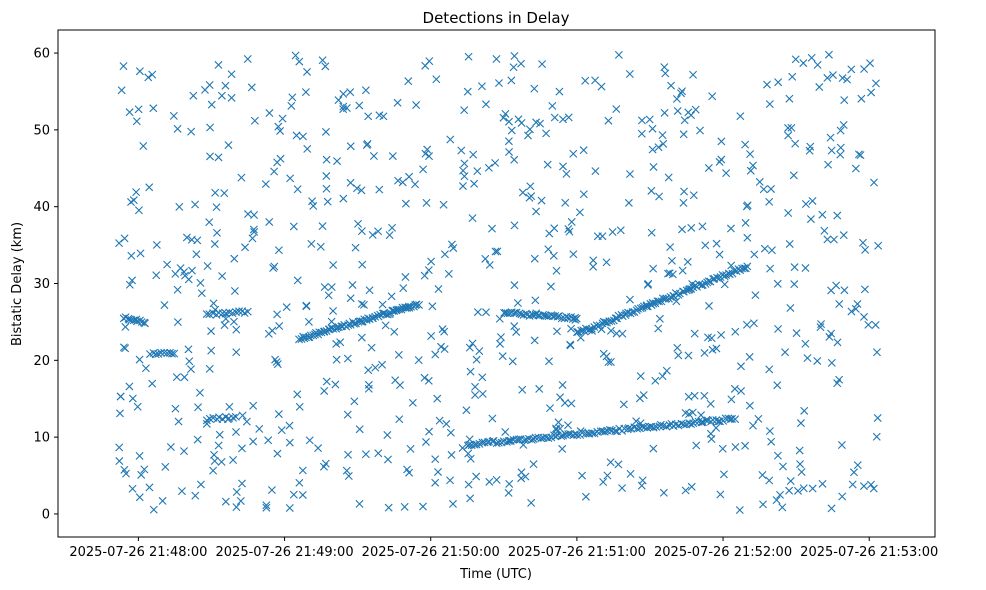 This screenshot has height=590, width=986. I want to click on chart-title: Detections in Delay, so click(496, 18).